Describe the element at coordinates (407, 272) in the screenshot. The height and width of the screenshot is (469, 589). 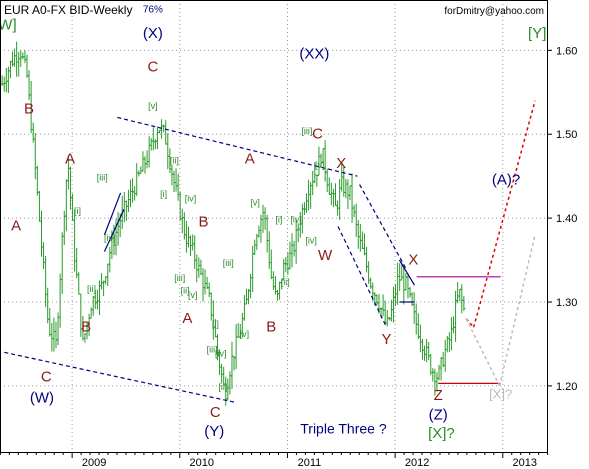
I see `small-triangle-a` at that location.